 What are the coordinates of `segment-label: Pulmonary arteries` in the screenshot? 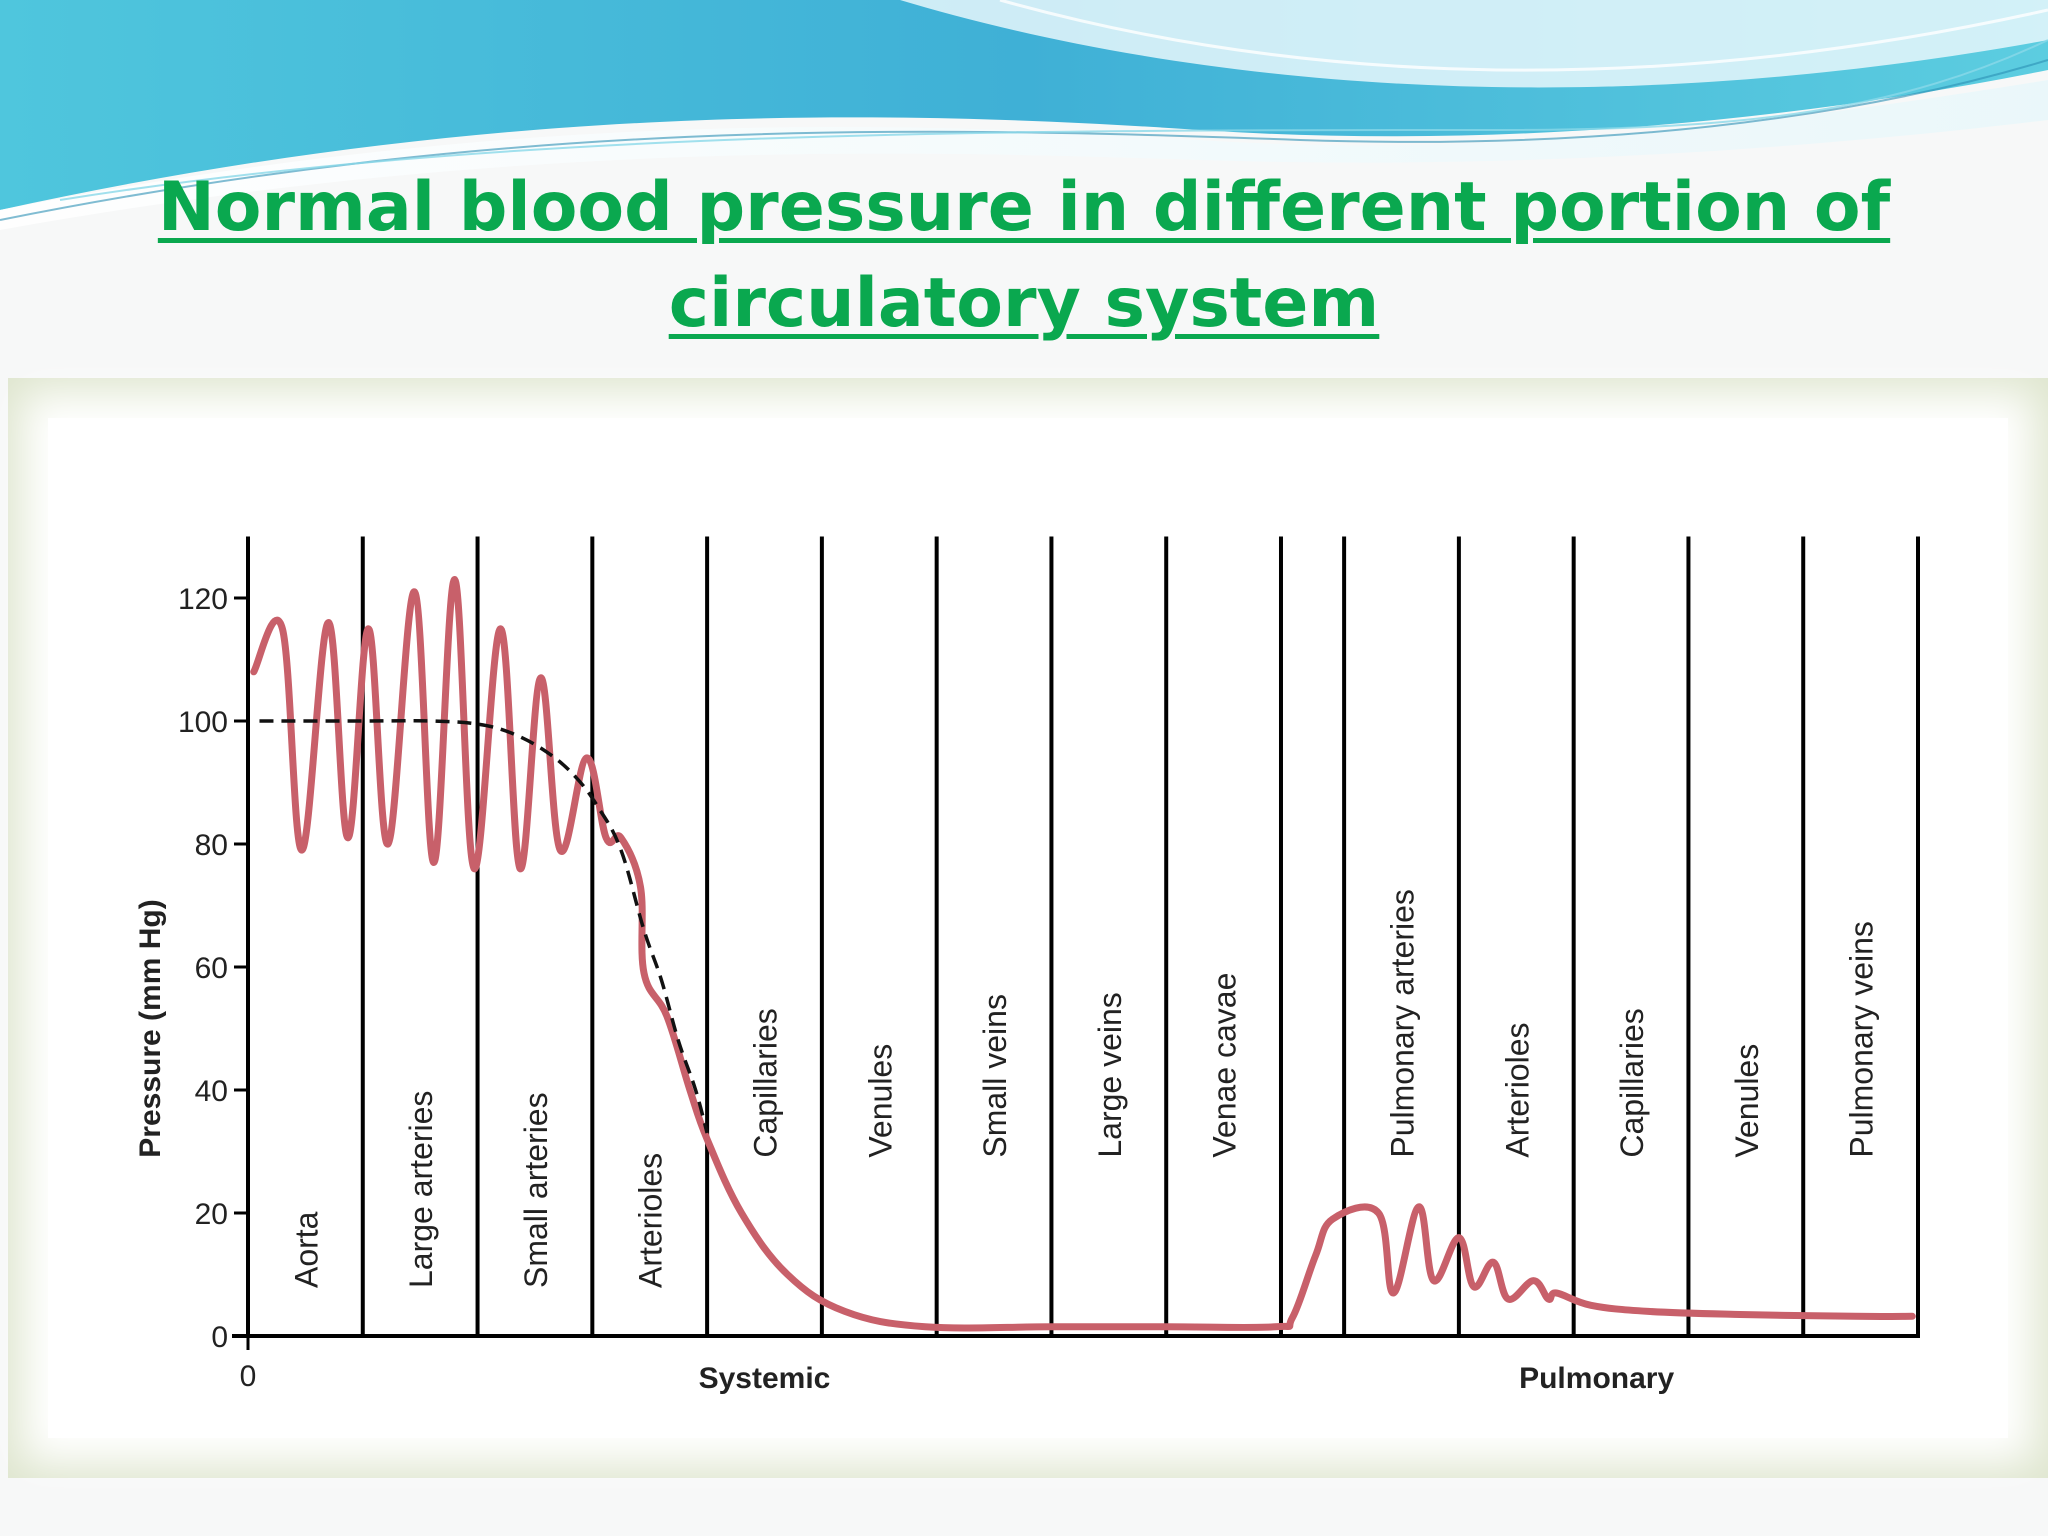 It's located at (1403, 1023).